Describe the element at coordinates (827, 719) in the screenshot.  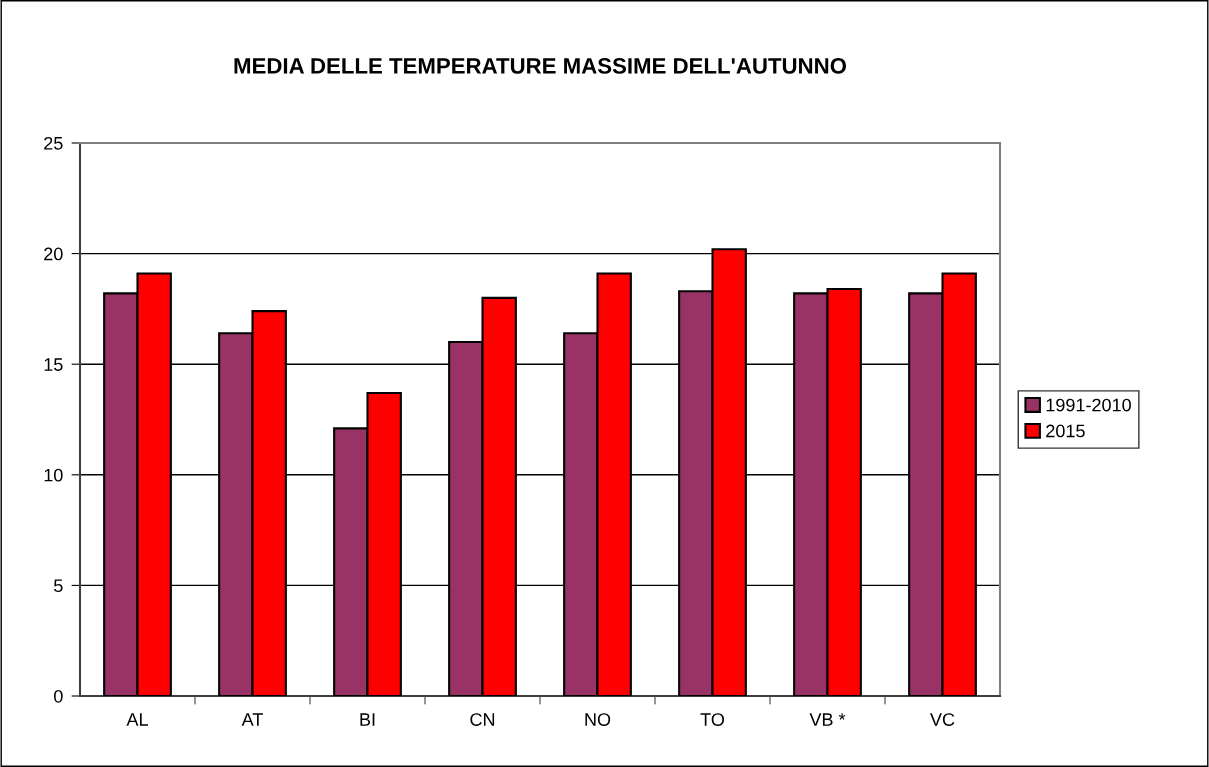
I see `x-tick-label: VB *` at that location.